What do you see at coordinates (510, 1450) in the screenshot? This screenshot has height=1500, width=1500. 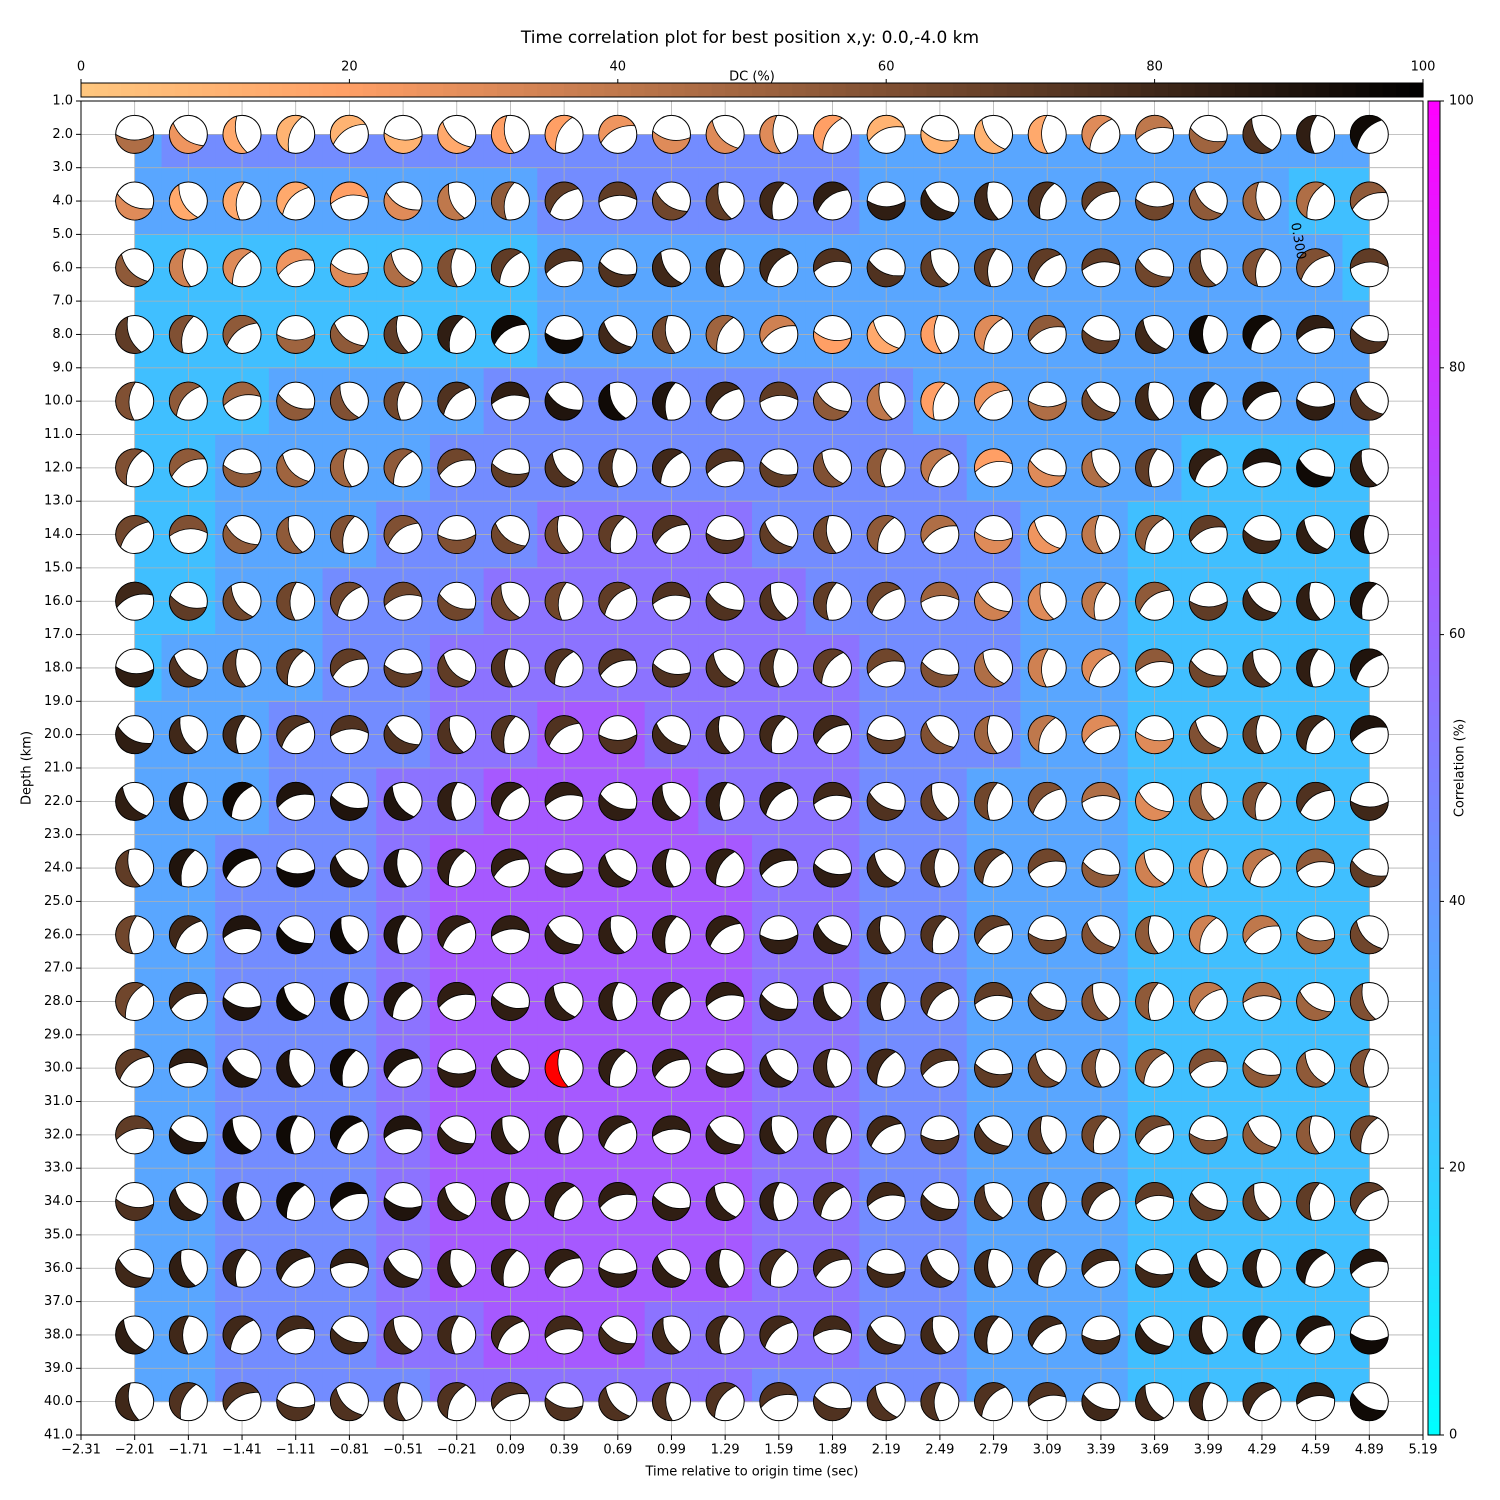 I see `x-tick-label: 0.09` at bounding box center [510, 1450].